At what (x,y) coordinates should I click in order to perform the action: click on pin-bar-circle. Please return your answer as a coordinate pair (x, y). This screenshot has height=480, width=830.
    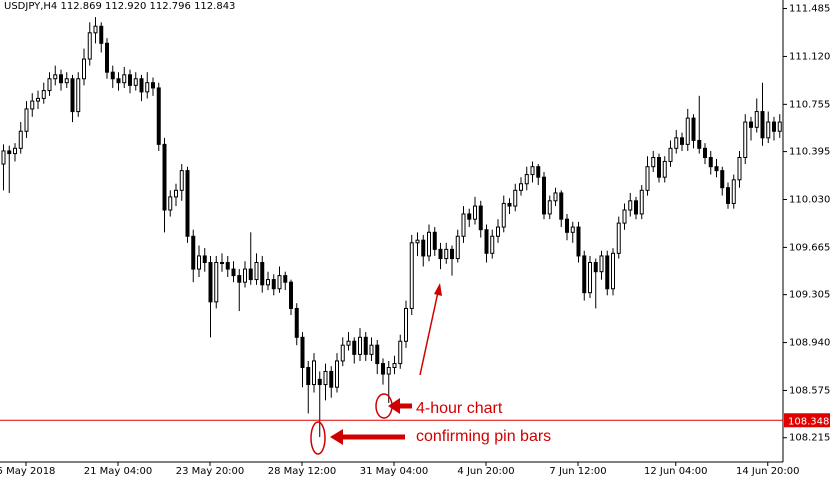
    Looking at the image, I should click on (318, 438).